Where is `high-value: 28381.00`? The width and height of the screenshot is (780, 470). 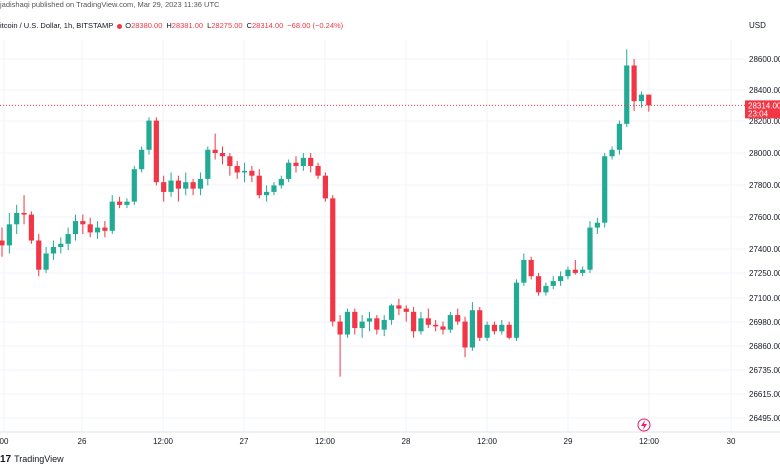
high-value: 28381.00 is located at coordinates (187, 25).